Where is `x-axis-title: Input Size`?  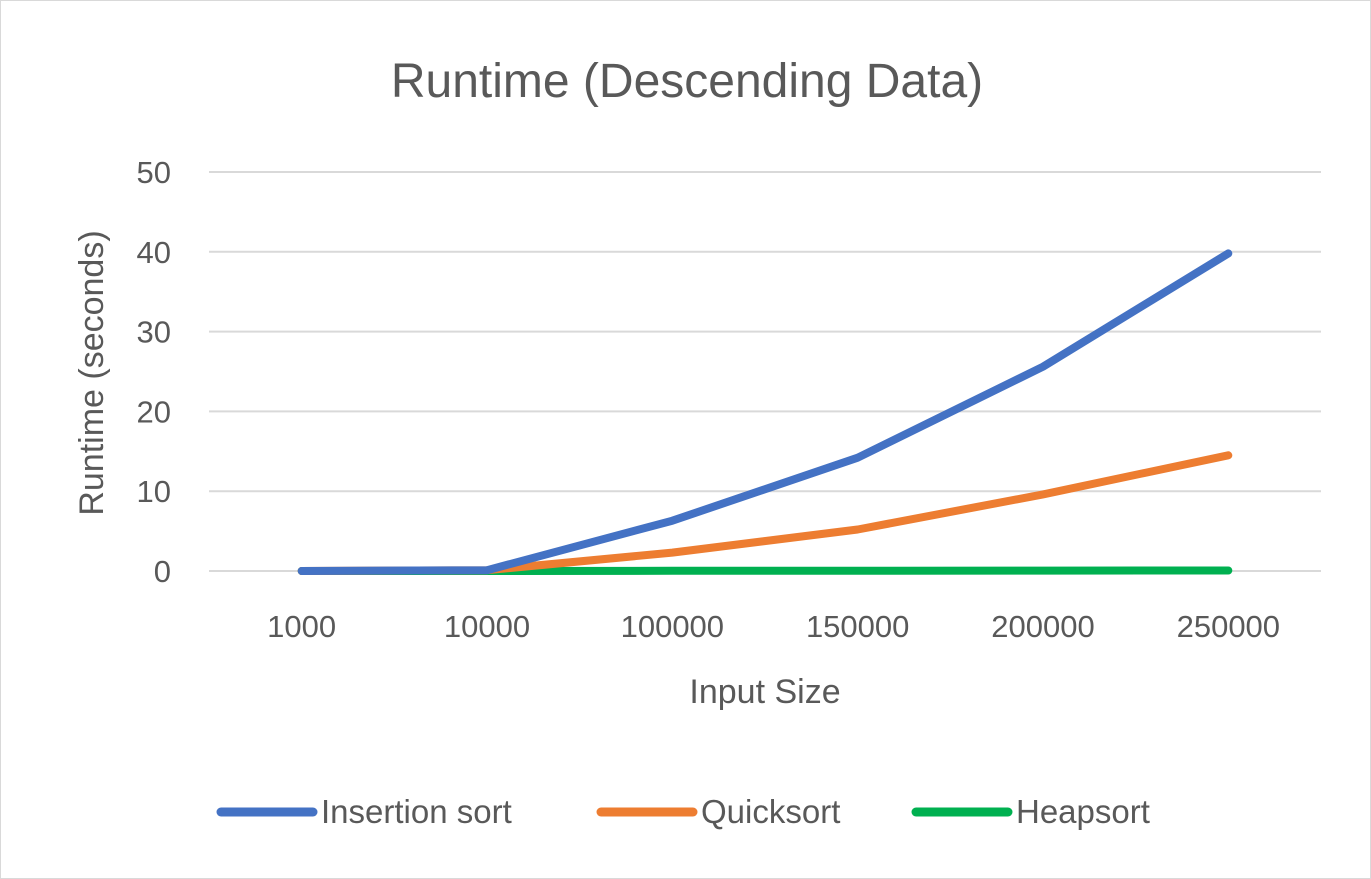 x-axis-title: Input Size is located at coordinates (764, 692).